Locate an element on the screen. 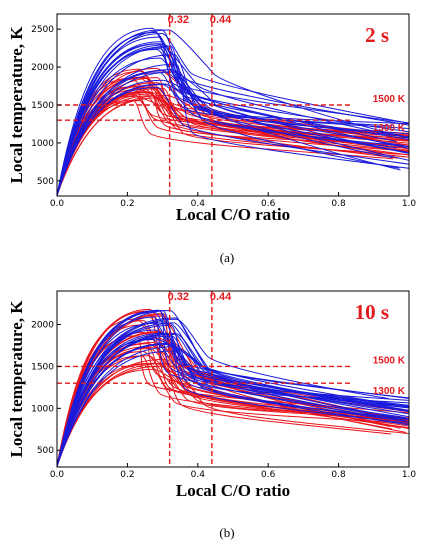 This screenshot has height=550, width=421. time-label: 10 s is located at coordinates (372, 312).